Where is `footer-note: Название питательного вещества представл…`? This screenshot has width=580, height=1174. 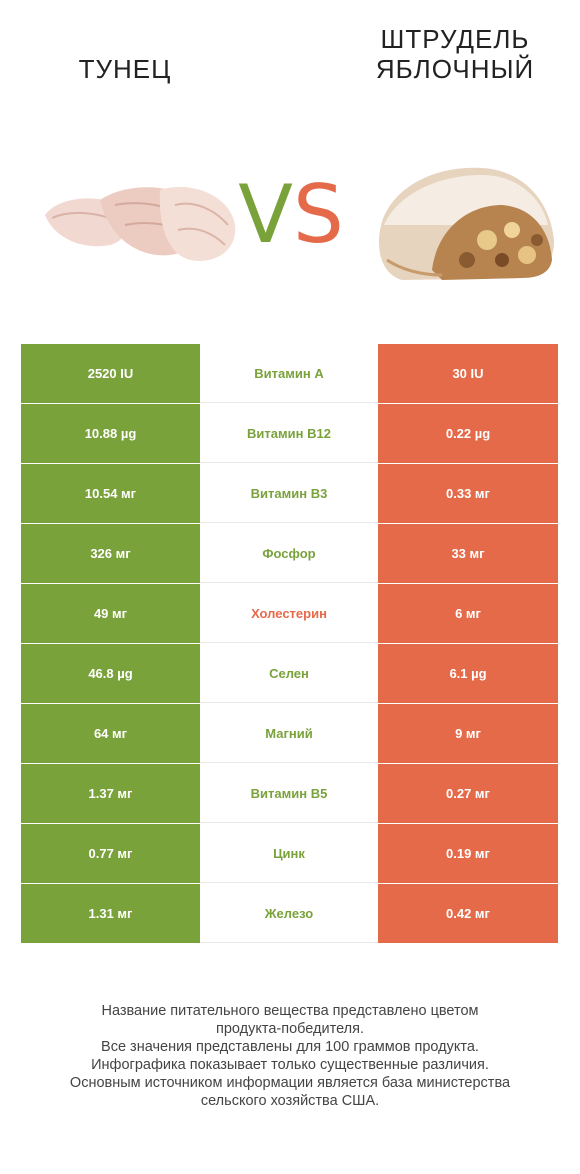
footer-note: Название питательного вещества представл… is located at coordinates (290, 1056).